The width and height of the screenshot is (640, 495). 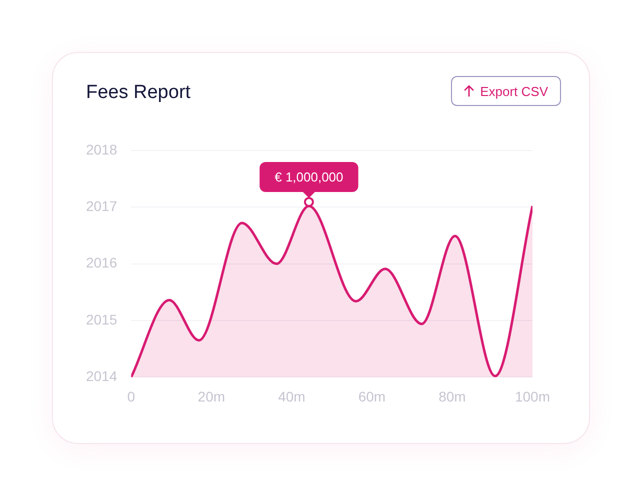 What do you see at coordinates (309, 177) in the screenshot?
I see `annotation: € 1,000,000` at bounding box center [309, 177].